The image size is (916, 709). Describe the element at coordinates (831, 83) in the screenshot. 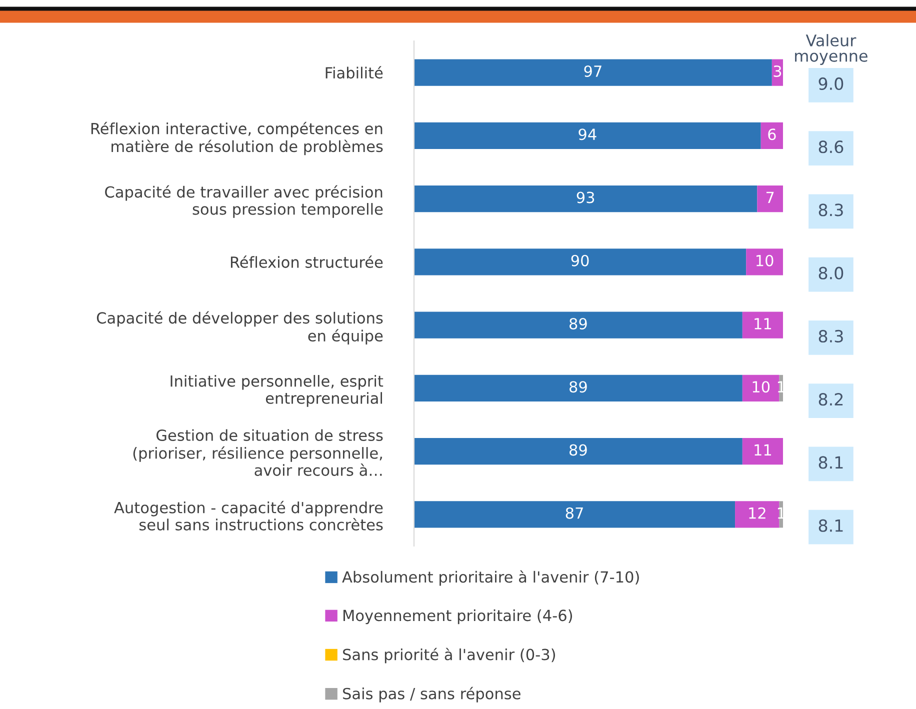

I see `text: 9.0` at that location.